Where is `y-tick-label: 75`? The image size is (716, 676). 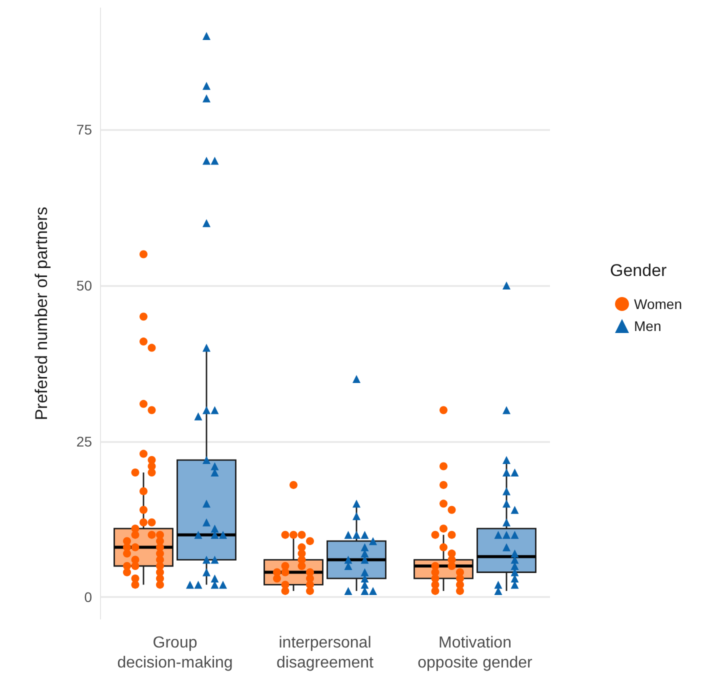 y-tick-label: 75 is located at coordinates (84, 130).